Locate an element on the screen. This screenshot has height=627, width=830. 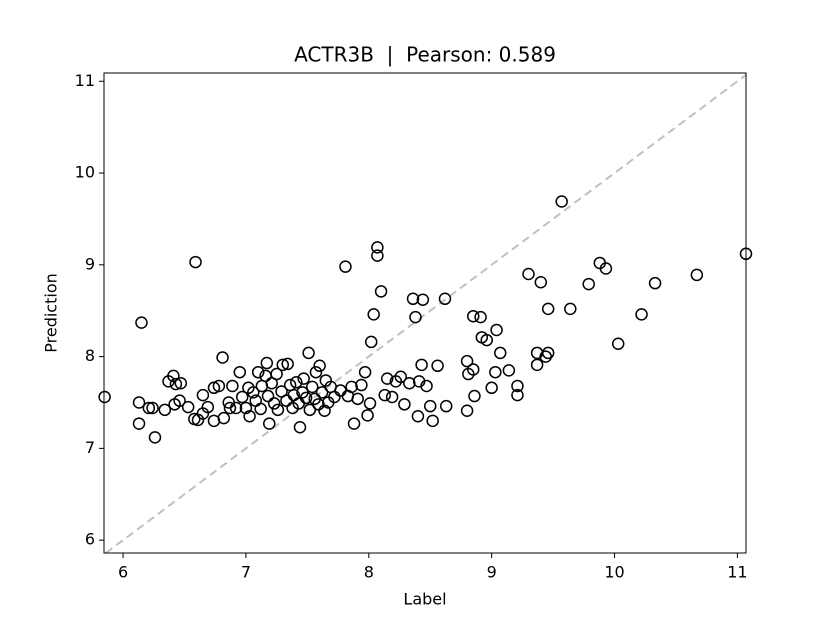
chart-title: ACTR3B | Pearson: 0.589 is located at coordinates (425, 55).